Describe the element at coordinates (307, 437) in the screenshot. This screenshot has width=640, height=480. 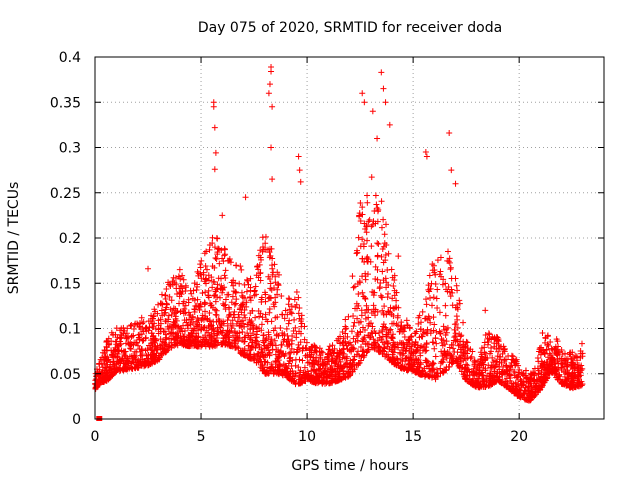
I see `x-tick-label: 10` at that location.